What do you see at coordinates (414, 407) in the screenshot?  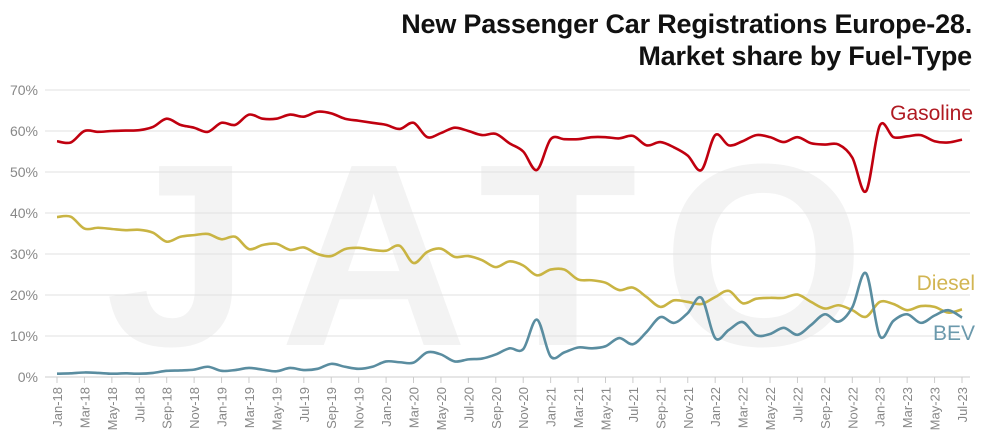 I see `x-tick-label: Mar-20` at bounding box center [414, 407].